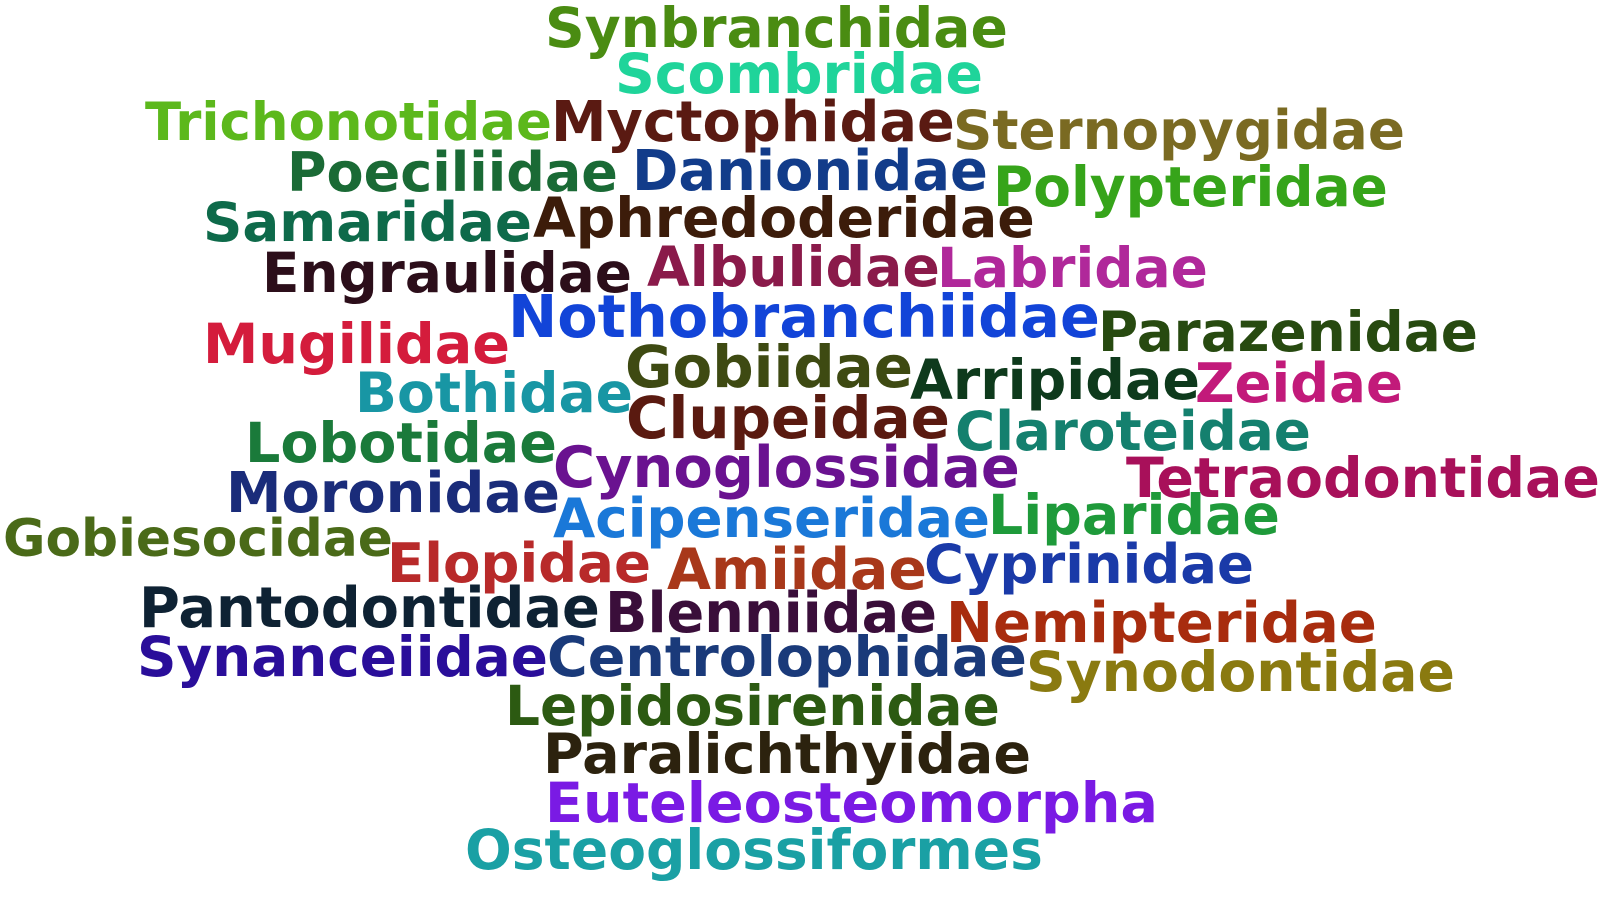 The height and width of the screenshot is (900, 1600). I want to click on word-gobiesocidae: Gobiesocidae, so click(198, 539).